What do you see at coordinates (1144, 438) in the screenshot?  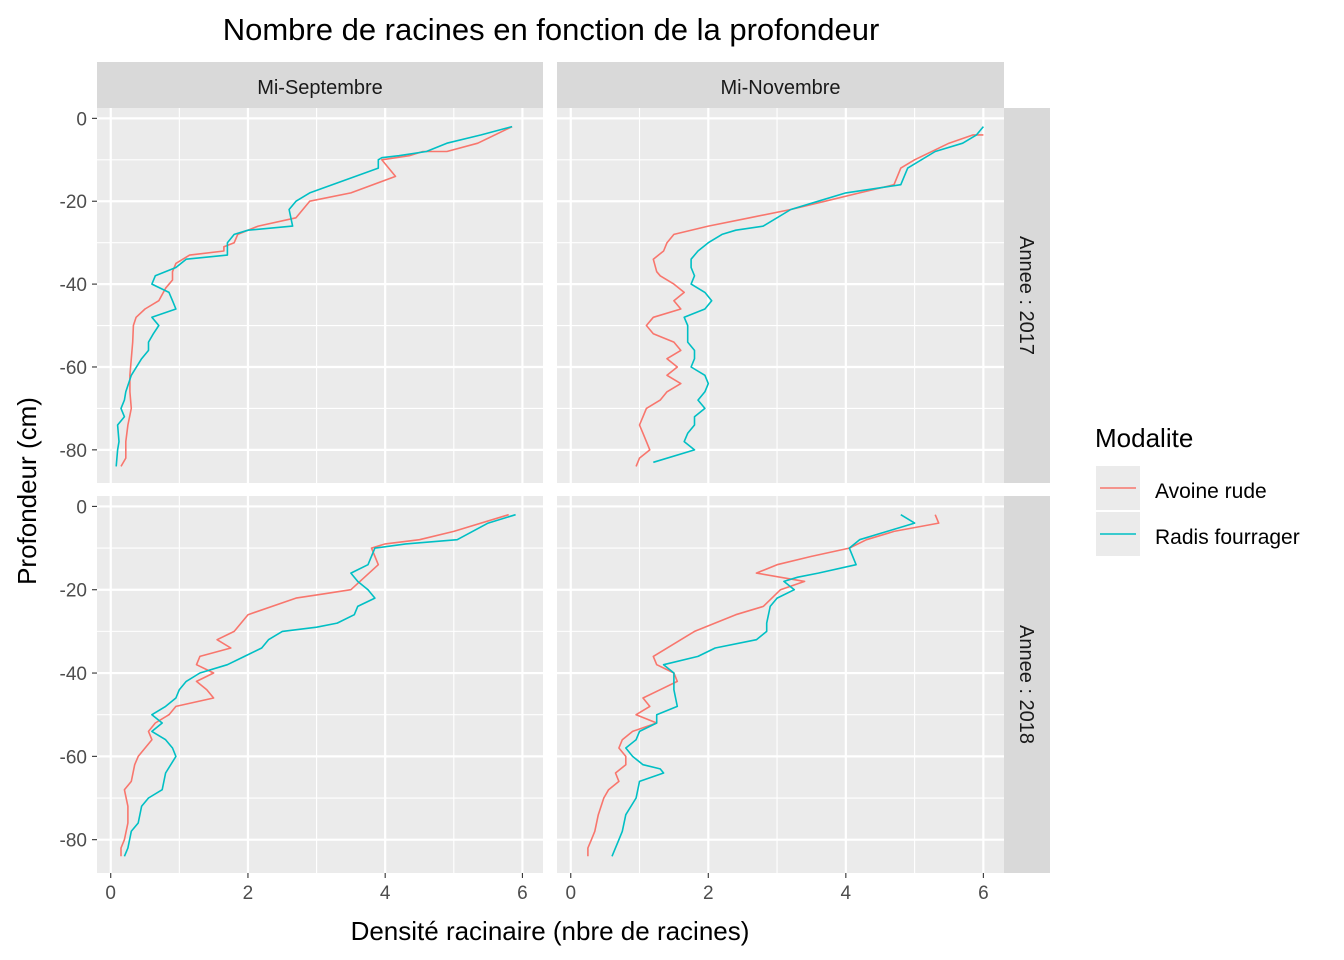 I see `legend-title: Modalite` at bounding box center [1144, 438].